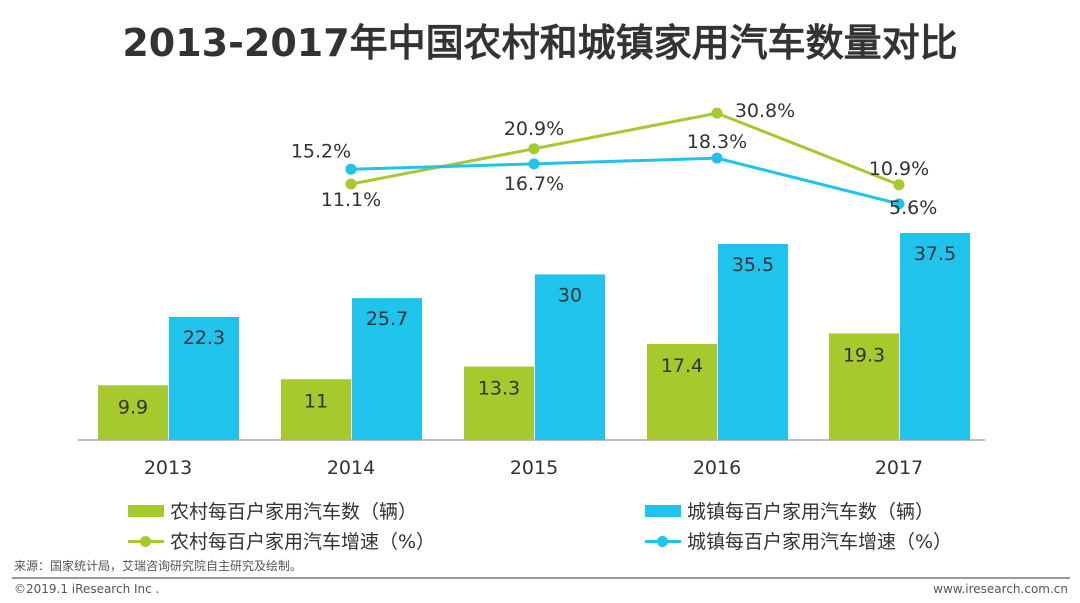  What do you see at coordinates (717, 142) in the screenshot?
I see `line-data-label: 18.3%` at bounding box center [717, 142].